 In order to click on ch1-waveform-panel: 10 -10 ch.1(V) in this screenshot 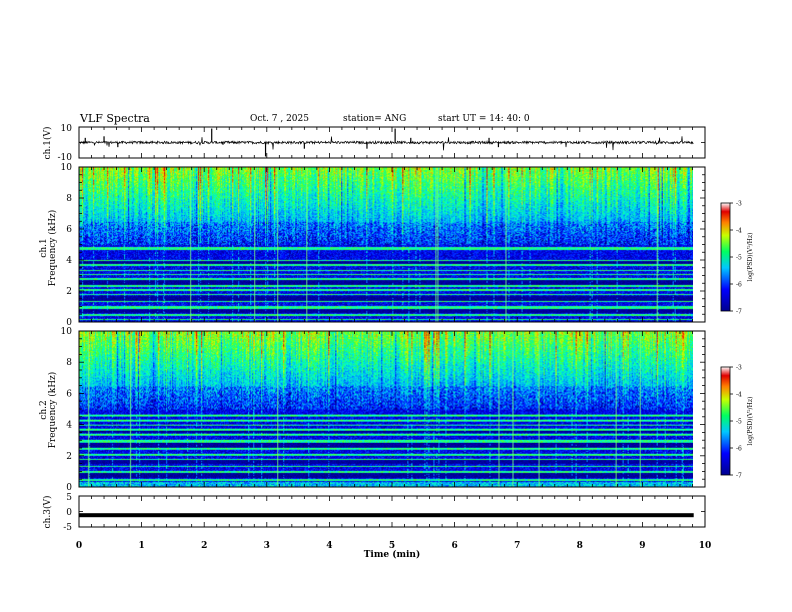, I will do `click(374, 143)`.